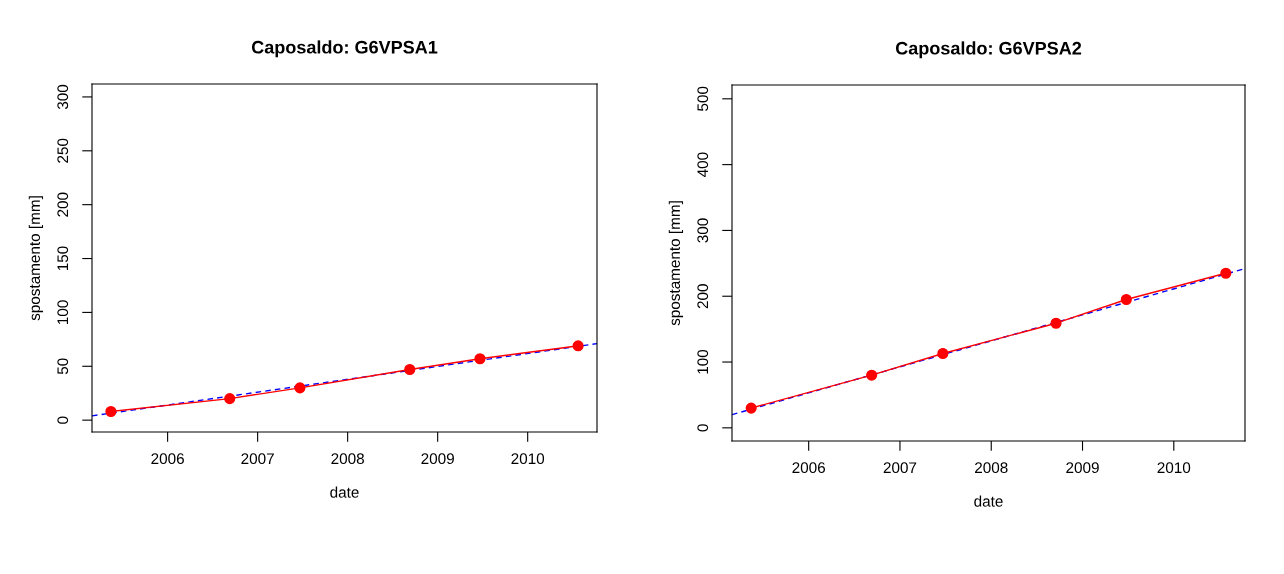  What do you see at coordinates (63, 150) in the screenshot?
I see `y-tick-label: 250` at bounding box center [63, 150].